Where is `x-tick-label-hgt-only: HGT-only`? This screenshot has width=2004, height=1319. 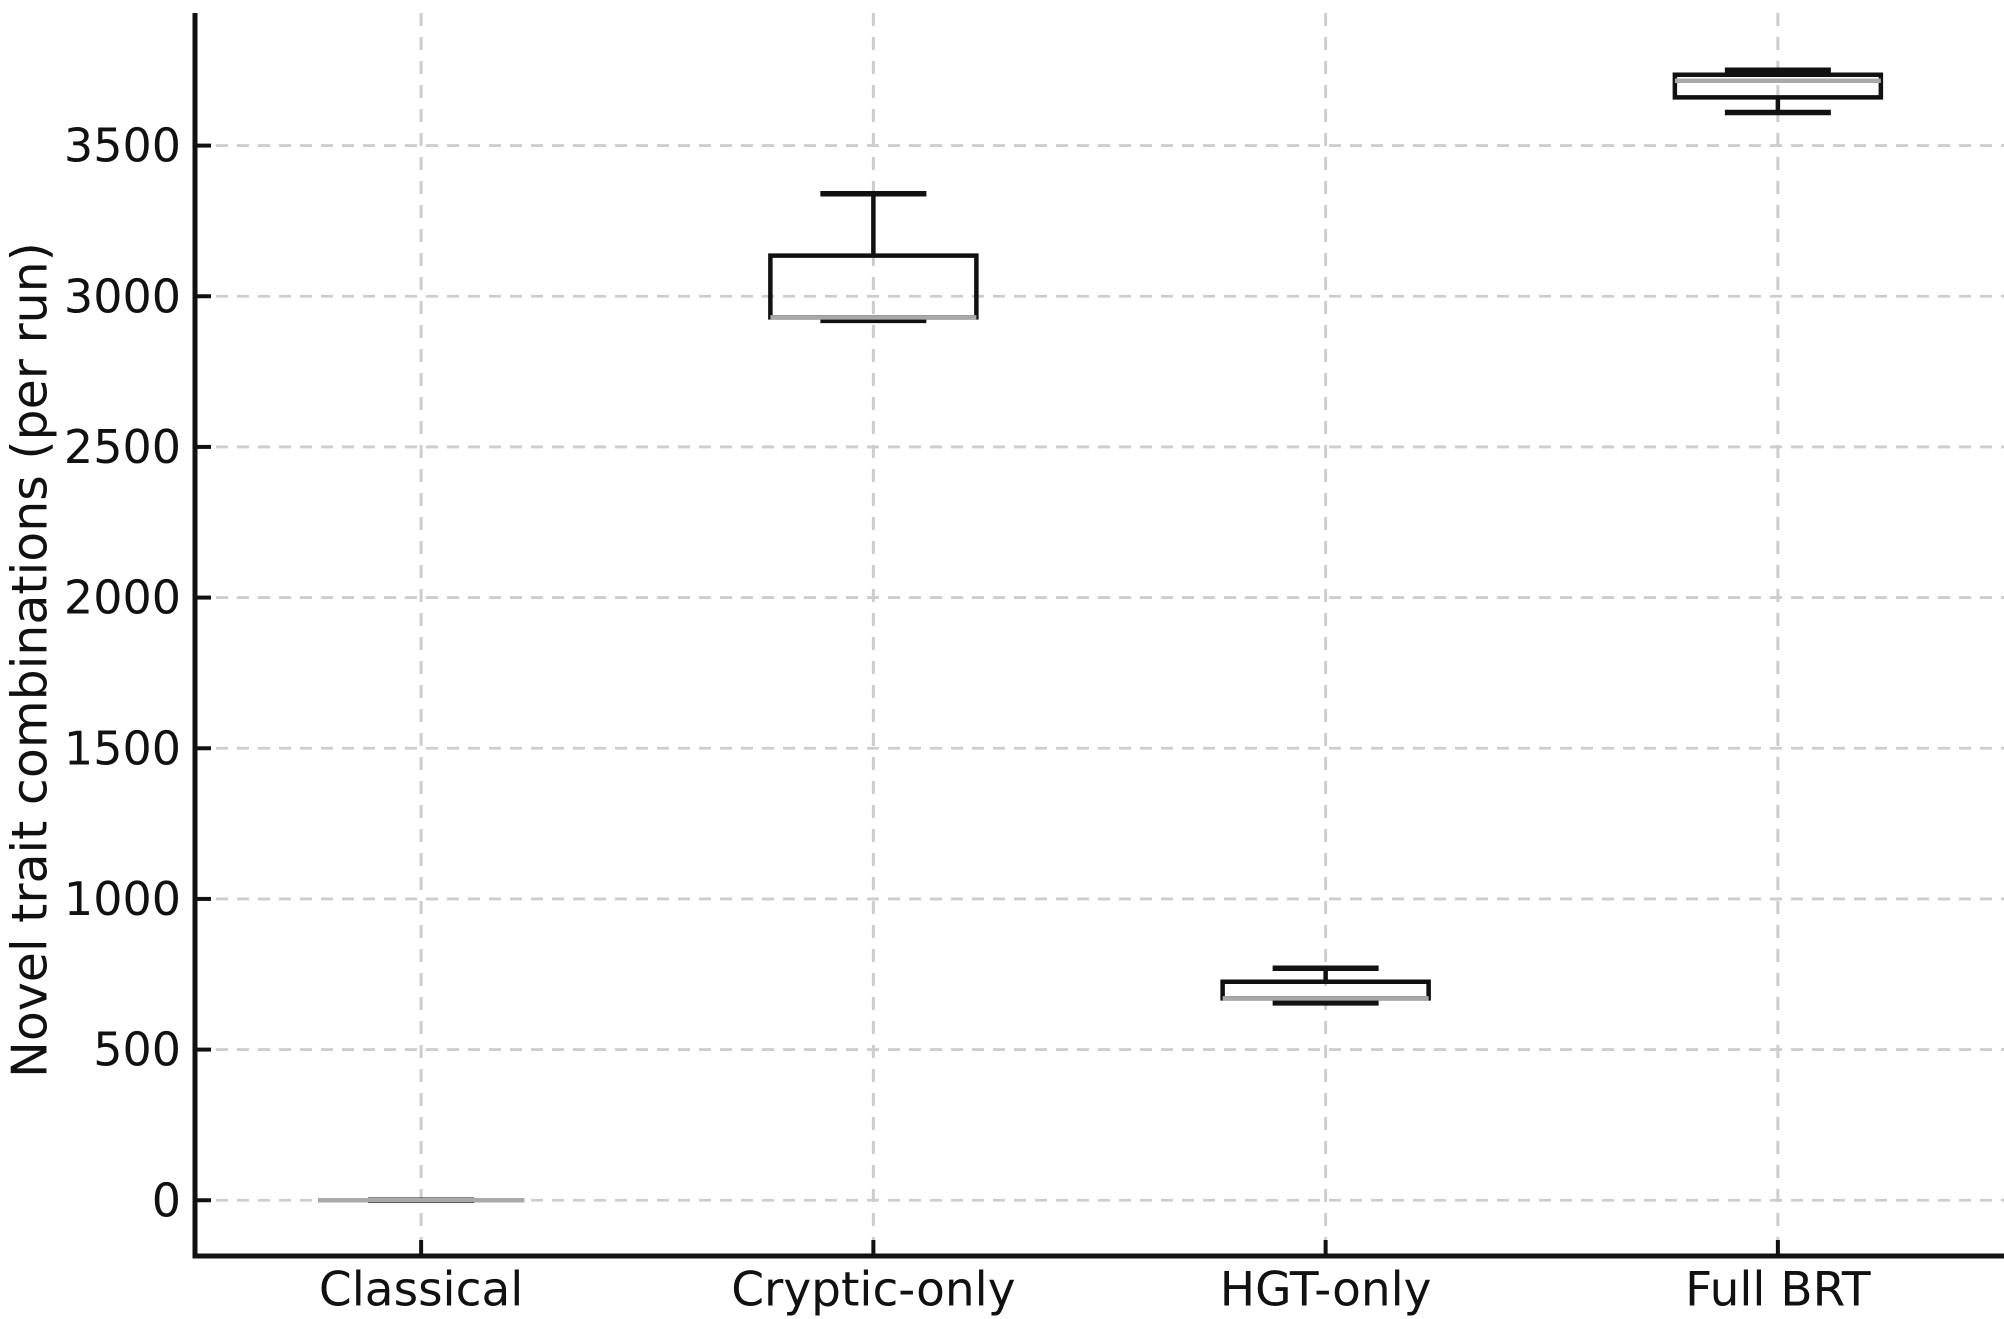
x-tick-label-hgt-only: HGT-only is located at coordinates (1326, 1290).